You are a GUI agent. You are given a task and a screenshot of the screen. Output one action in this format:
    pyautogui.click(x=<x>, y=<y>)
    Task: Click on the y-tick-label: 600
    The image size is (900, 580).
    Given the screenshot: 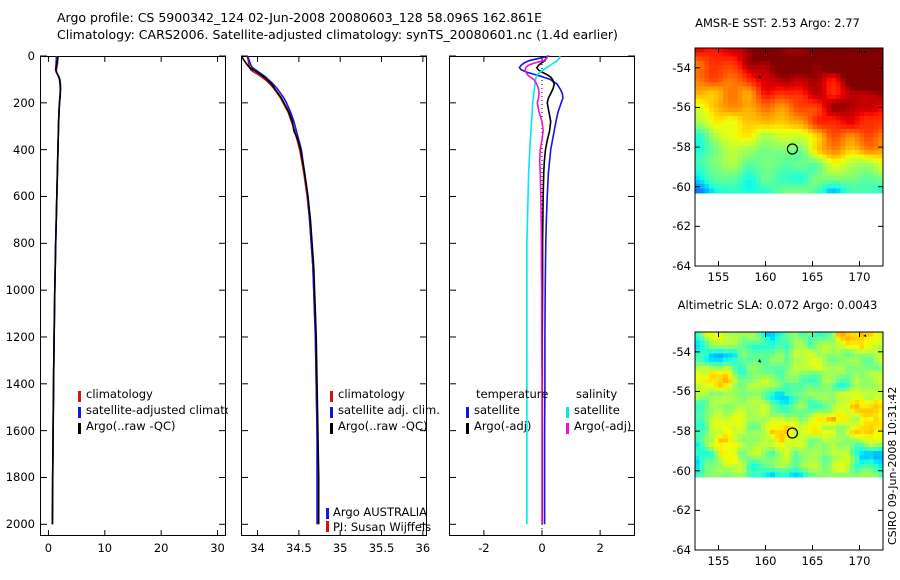 What is the action you would take?
    pyautogui.click(x=24, y=196)
    